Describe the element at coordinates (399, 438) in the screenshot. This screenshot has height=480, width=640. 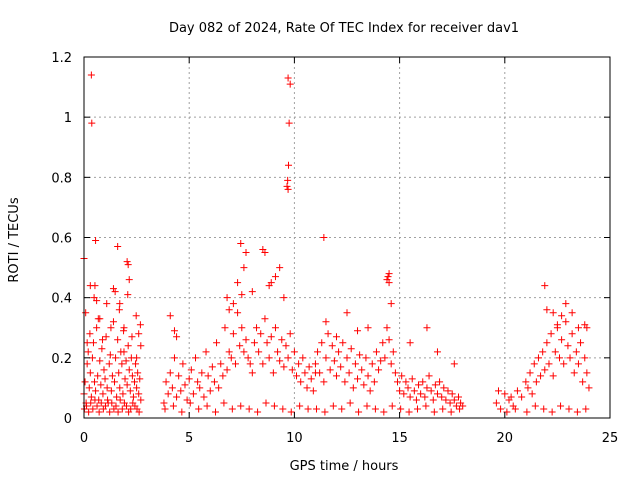
I see `x-tick-label: 15` at that location.